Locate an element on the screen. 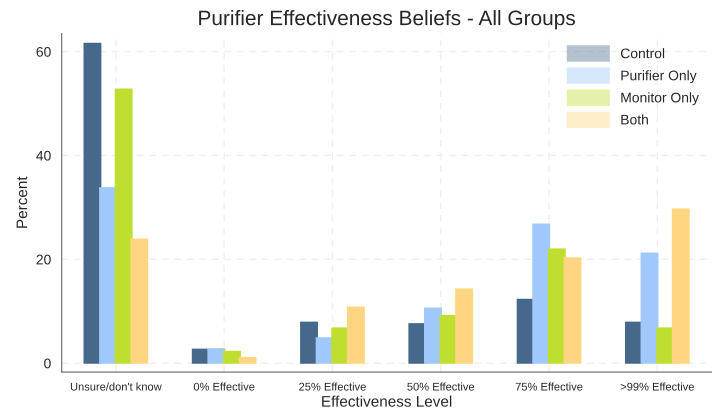  legend-label: Monitor Only is located at coordinates (660, 99).